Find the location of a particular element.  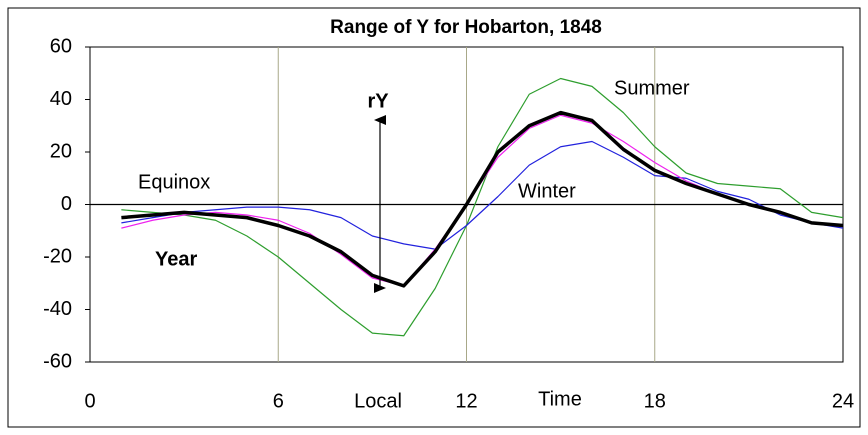

series-label: Year is located at coordinates (176, 259).